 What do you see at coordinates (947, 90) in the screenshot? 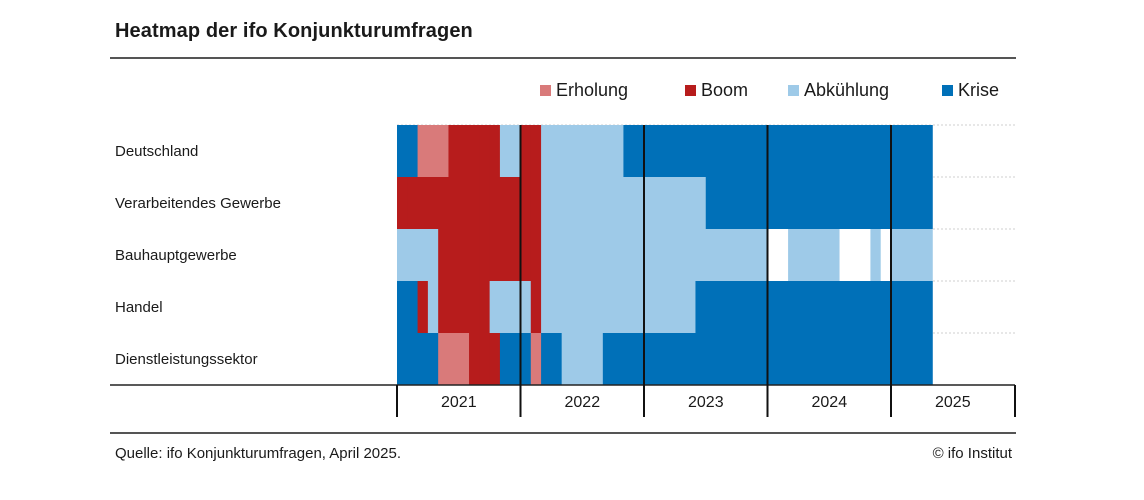
I see `legend-swatch-krise` at bounding box center [947, 90].